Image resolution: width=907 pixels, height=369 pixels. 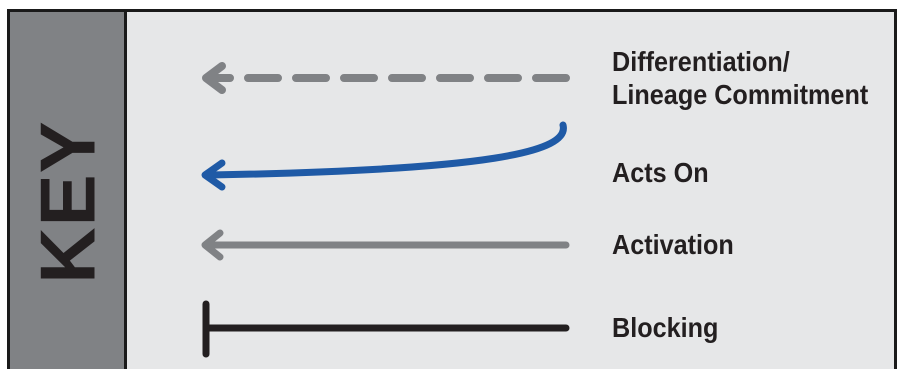 I want to click on dashed-arrow-head, so click(x=214, y=78).